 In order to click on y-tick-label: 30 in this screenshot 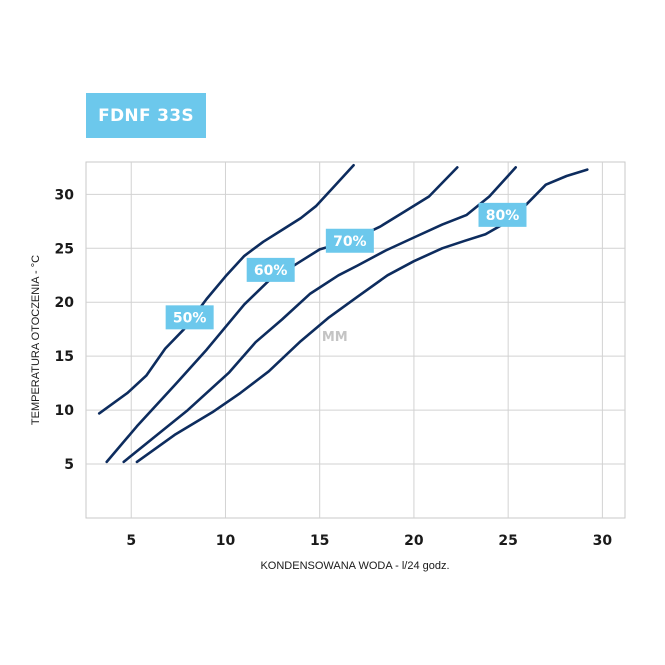, I will do `click(65, 195)`.